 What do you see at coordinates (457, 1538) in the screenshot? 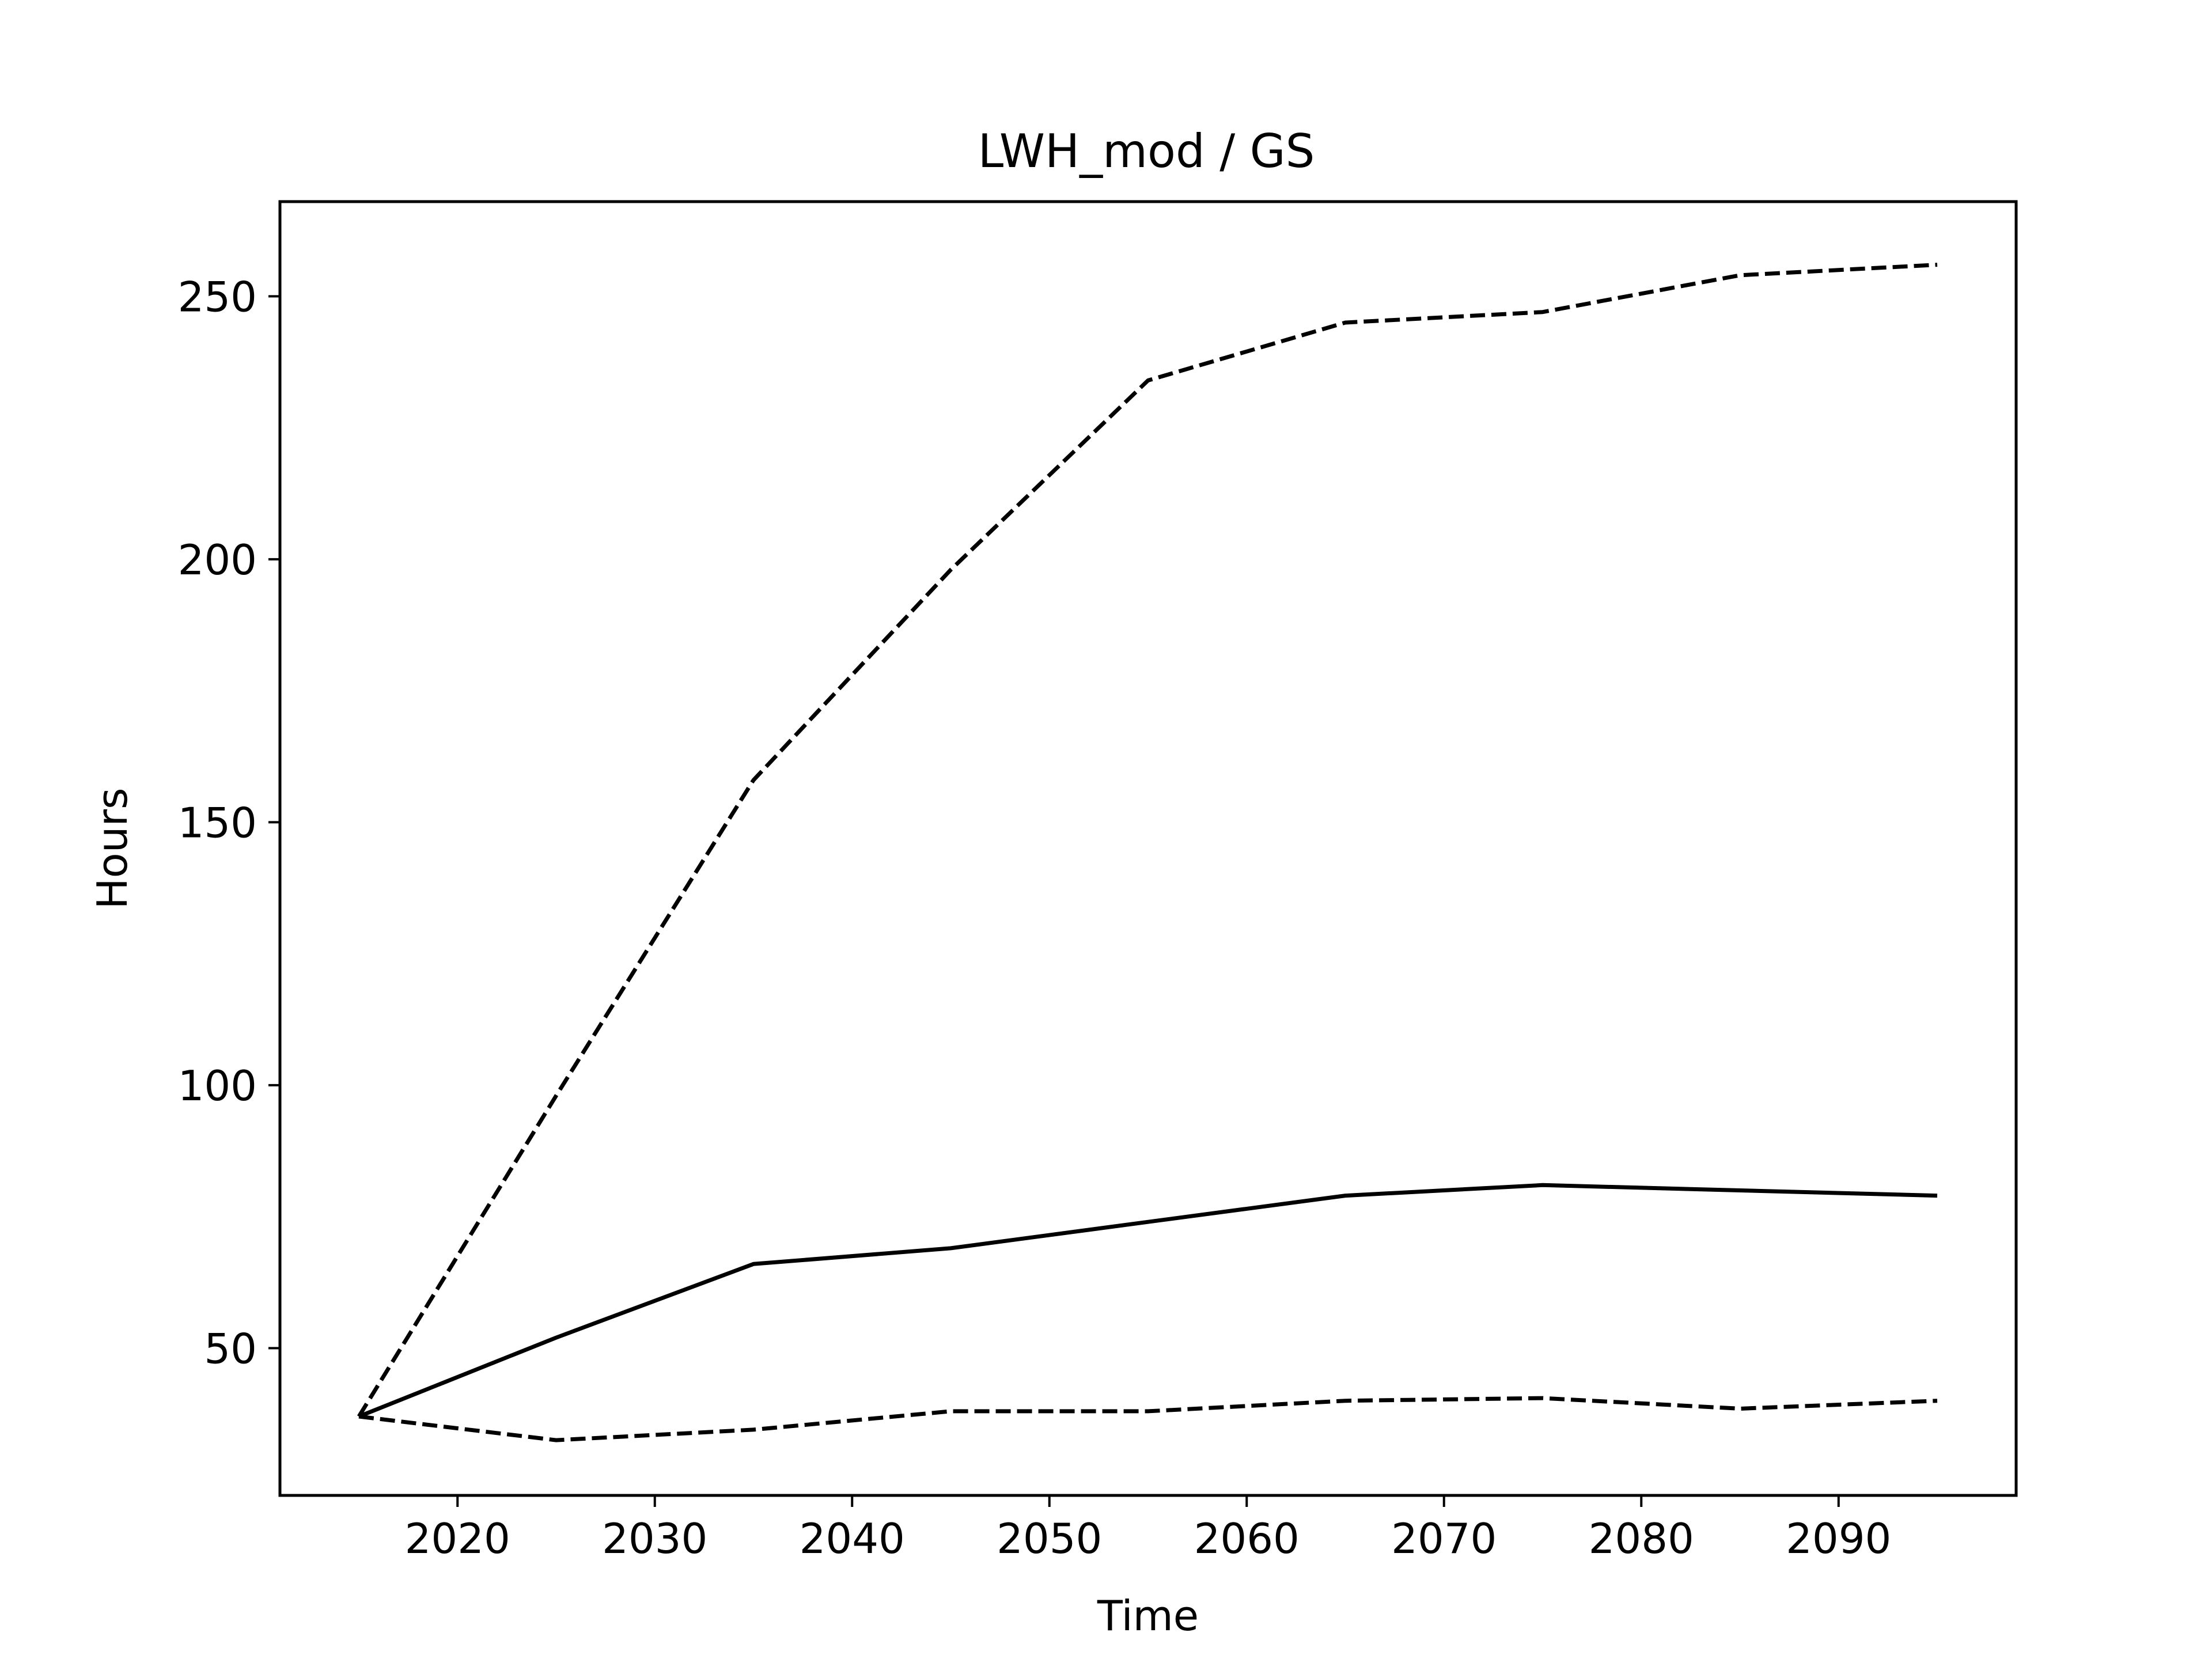
I see `x-tick-label: 2020` at bounding box center [457, 1538].